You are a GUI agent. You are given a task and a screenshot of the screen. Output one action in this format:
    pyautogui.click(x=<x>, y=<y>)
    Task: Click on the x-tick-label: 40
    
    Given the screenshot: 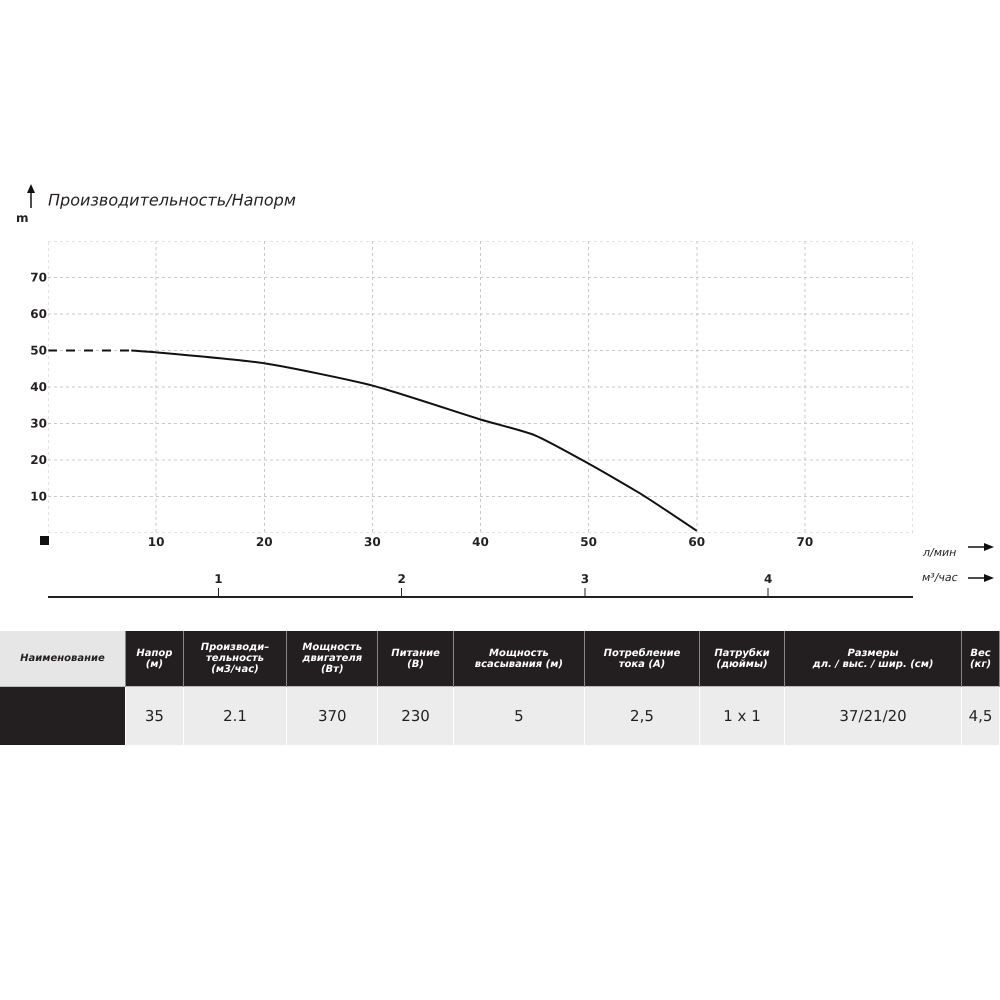 What is the action you would take?
    pyautogui.click(x=480, y=542)
    